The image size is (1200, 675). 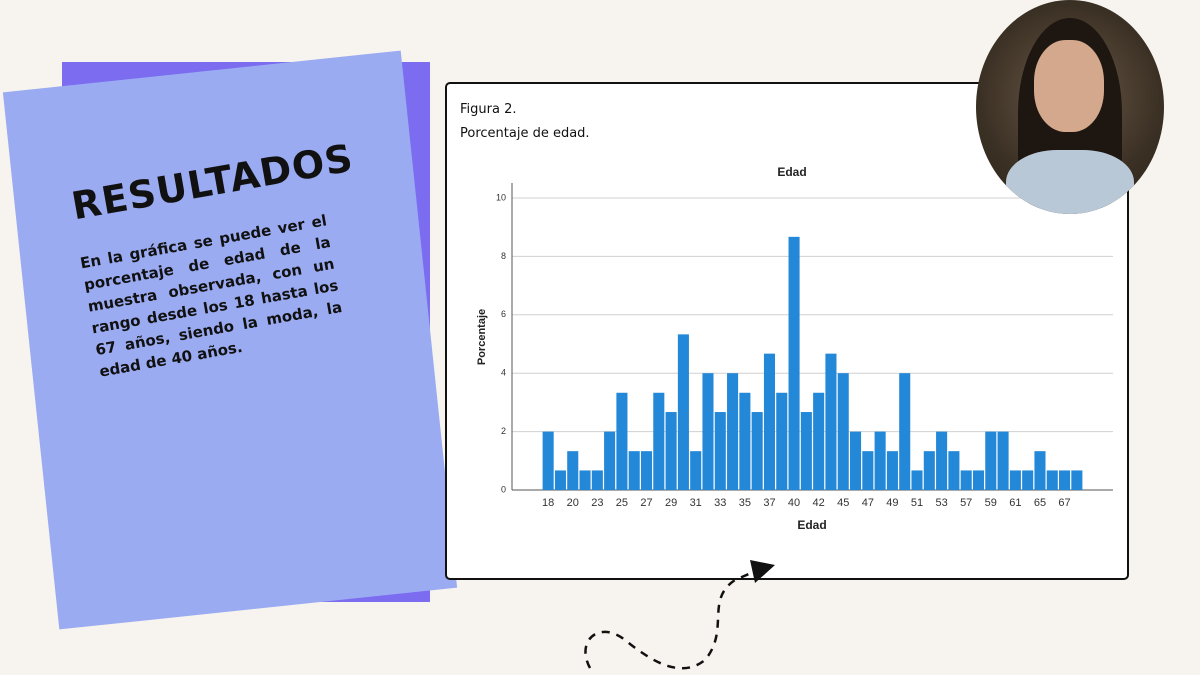 I want to click on dashed-arrow, so click(x=671, y=619).